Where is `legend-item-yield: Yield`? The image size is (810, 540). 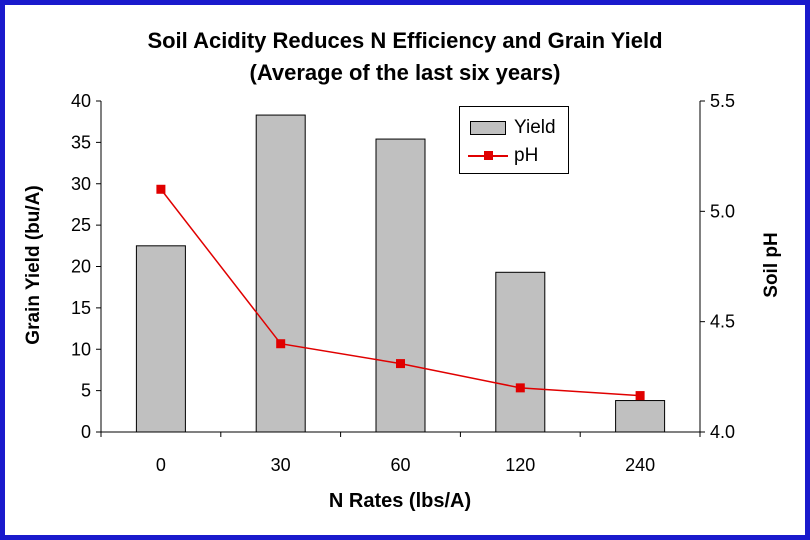
legend-item-yield: Yield is located at coordinates (514, 128).